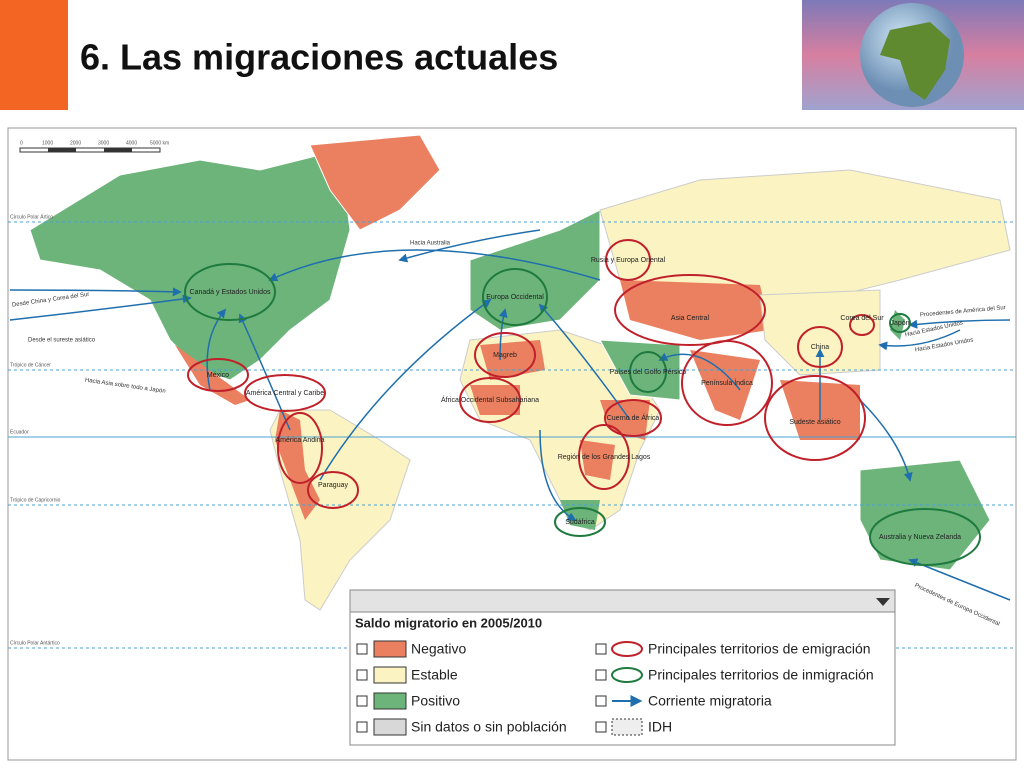  Describe the element at coordinates (727, 382) in the screenshot. I see `region-label: Península Índica` at that location.